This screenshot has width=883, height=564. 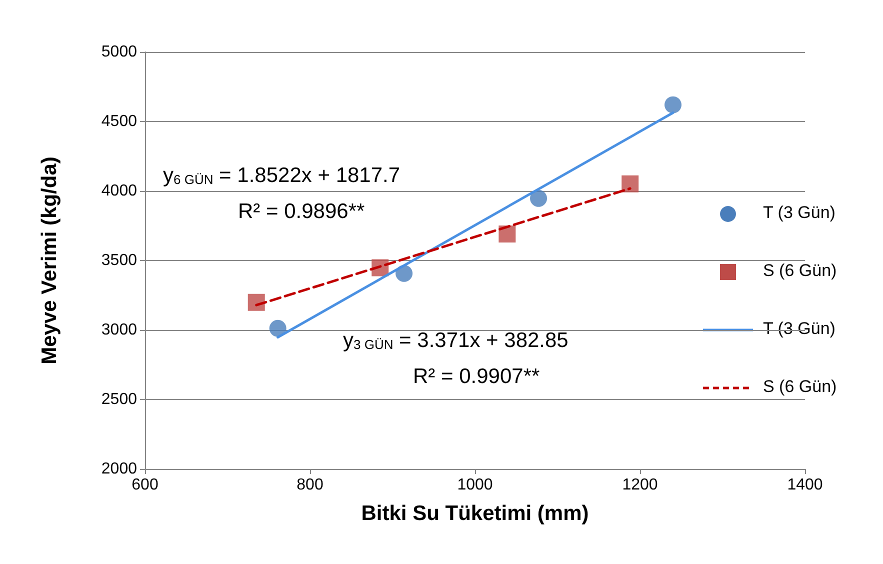 What do you see at coordinates (119, 52) in the screenshot?
I see `y-tick-label: 5000` at bounding box center [119, 52].